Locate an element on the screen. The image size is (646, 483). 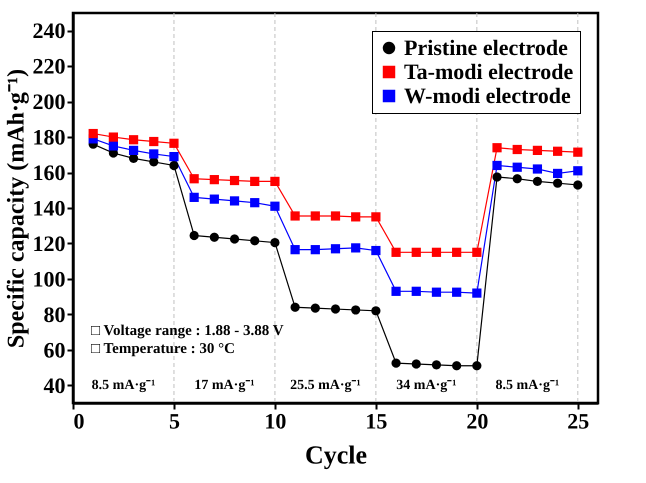
x-tick-label: 10 is located at coordinates (275, 421).